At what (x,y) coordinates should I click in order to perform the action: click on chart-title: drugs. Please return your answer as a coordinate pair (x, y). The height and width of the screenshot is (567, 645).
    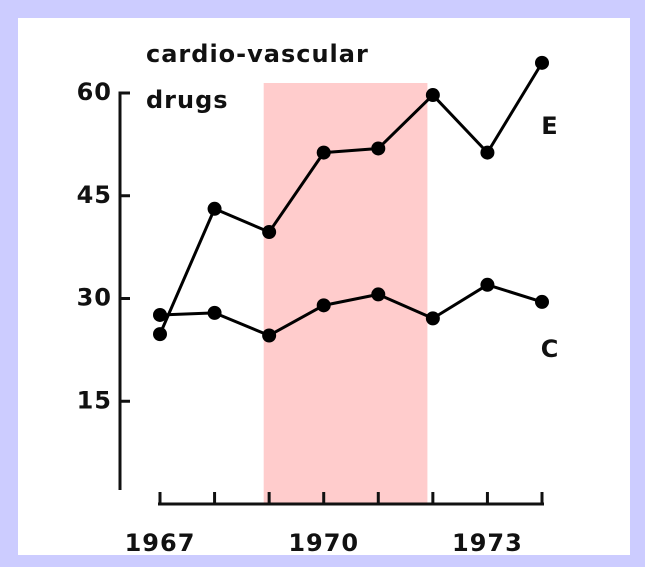
    Looking at the image, I should click on (187, 100).